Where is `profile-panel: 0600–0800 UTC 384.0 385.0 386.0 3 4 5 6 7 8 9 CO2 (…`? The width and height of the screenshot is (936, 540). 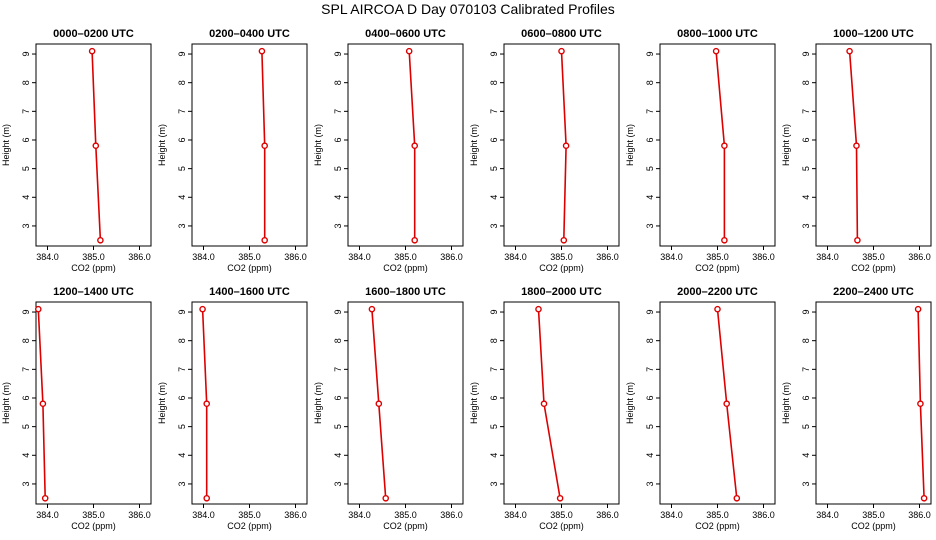
profile-panel: 0600–0800 UTC 384.0 385.0 386.0 3 4 5 6 7 8 9 CO2 (… is located at coordinates (544, 150).